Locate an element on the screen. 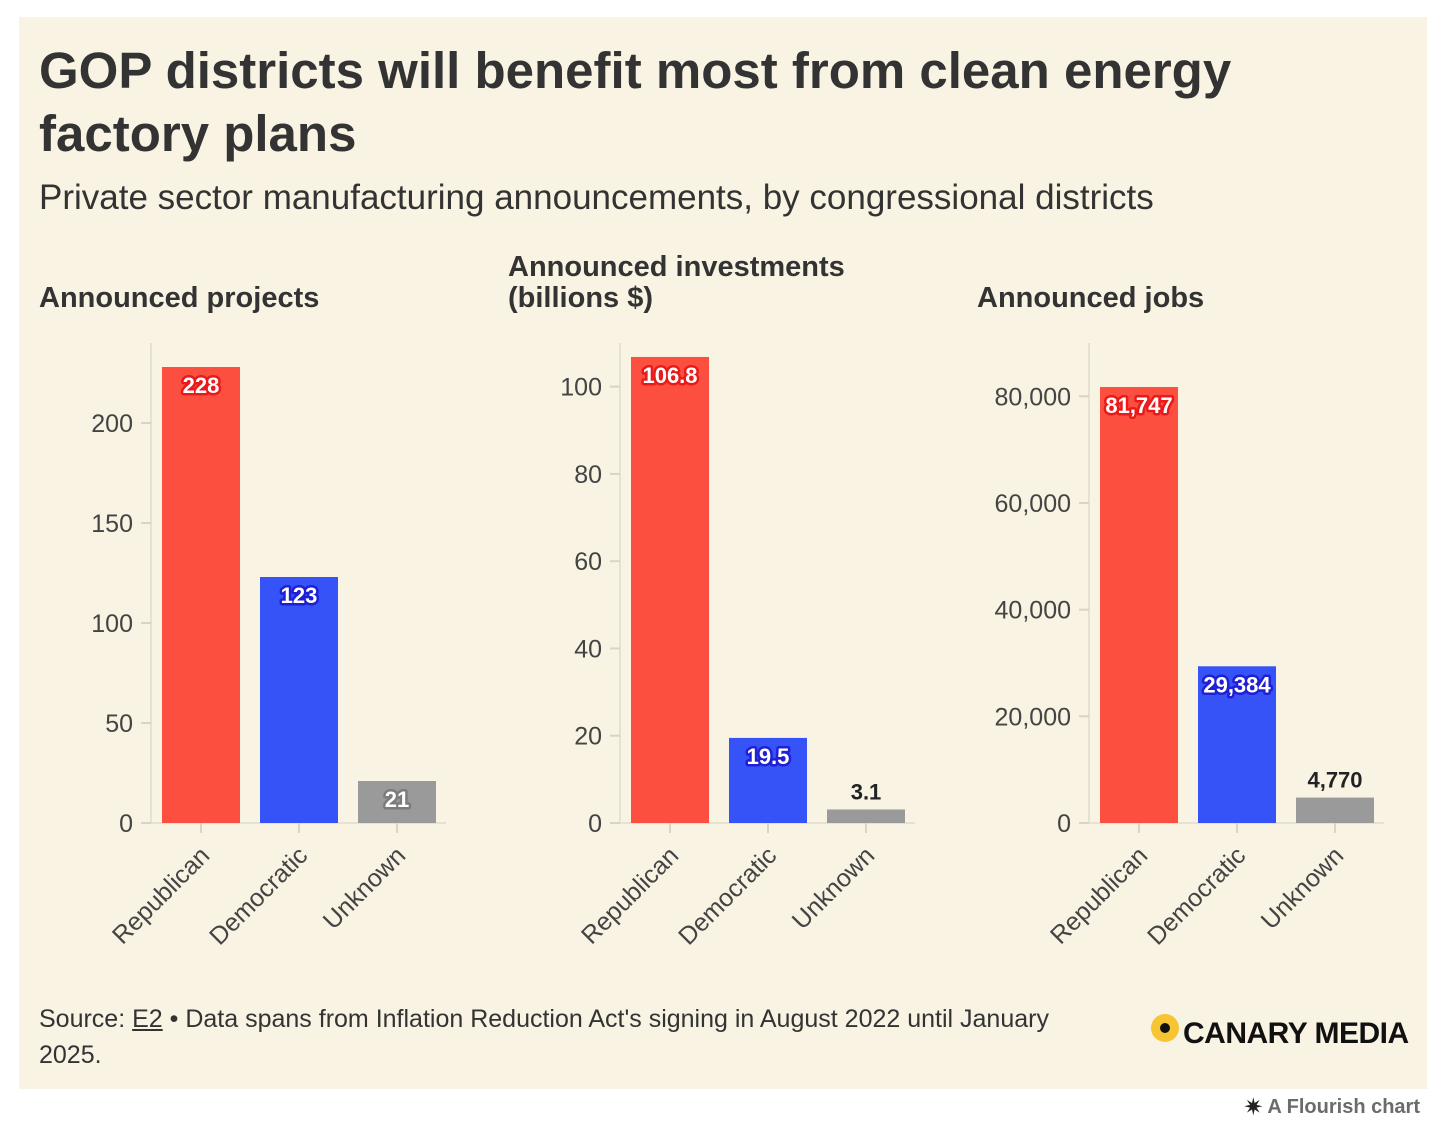  panel-title-investments: Announced investments (billions $) is located at coordinates (723, 283).